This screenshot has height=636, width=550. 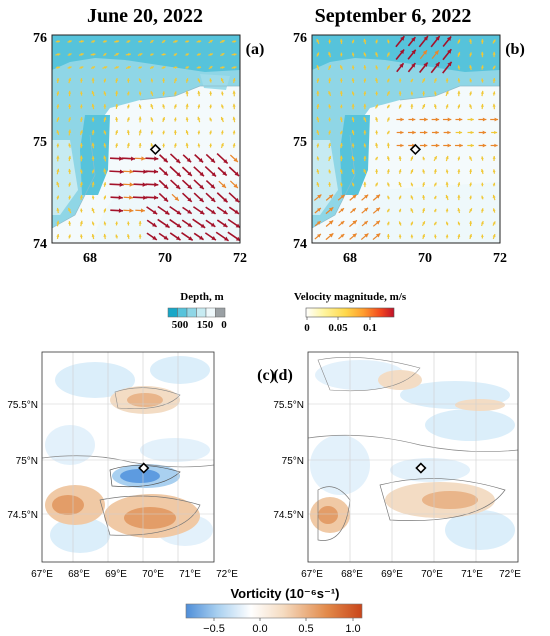 I want to click on station-diamond, so click(x=144, y=468).